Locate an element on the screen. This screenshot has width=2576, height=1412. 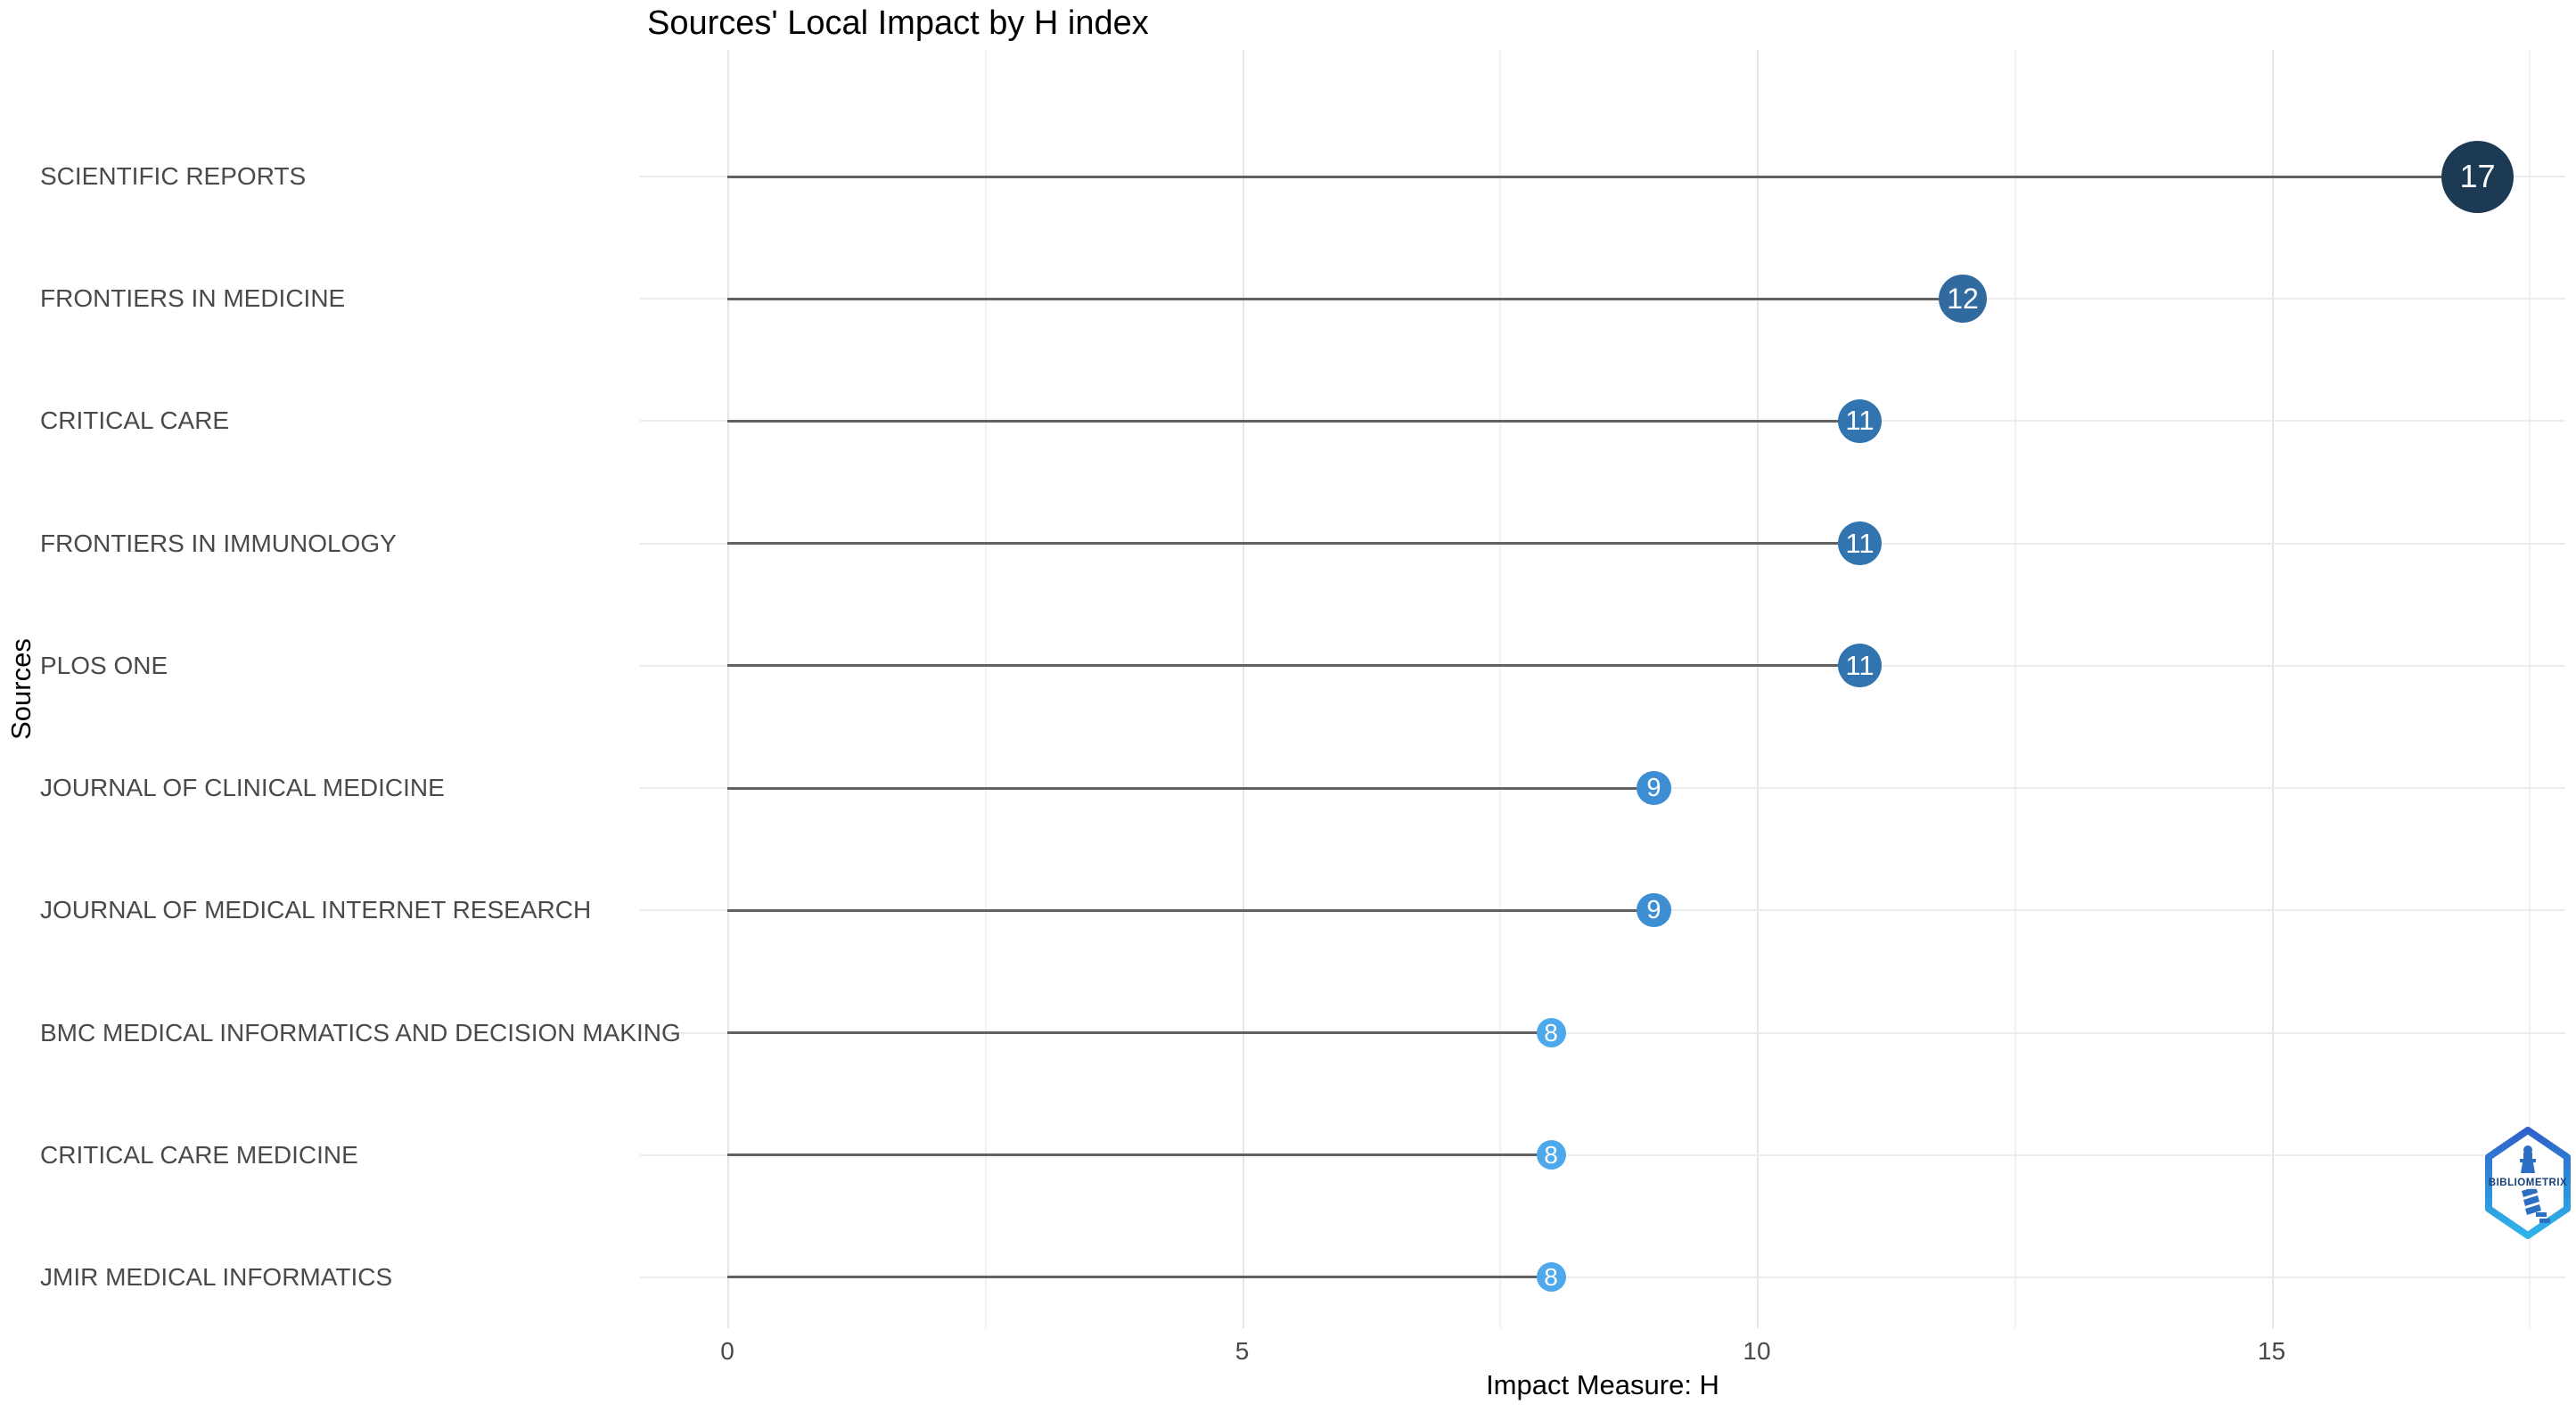
bibliometrix-logo-icon: BIBLIOMETRIX is located at coordinates (2528, 1183).